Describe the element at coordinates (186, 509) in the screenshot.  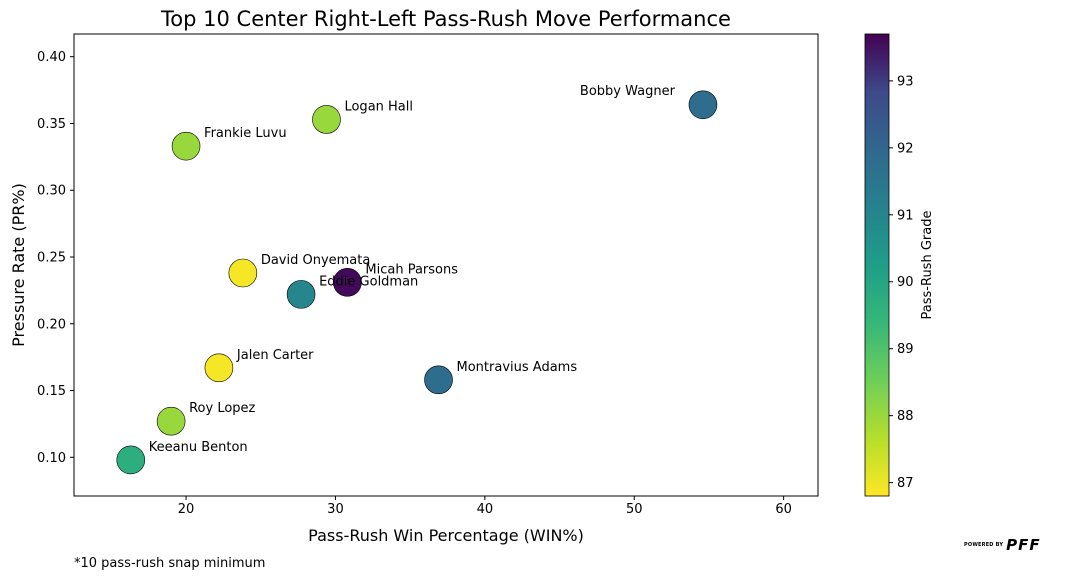
I see `x-tick-label: 20` at that location.